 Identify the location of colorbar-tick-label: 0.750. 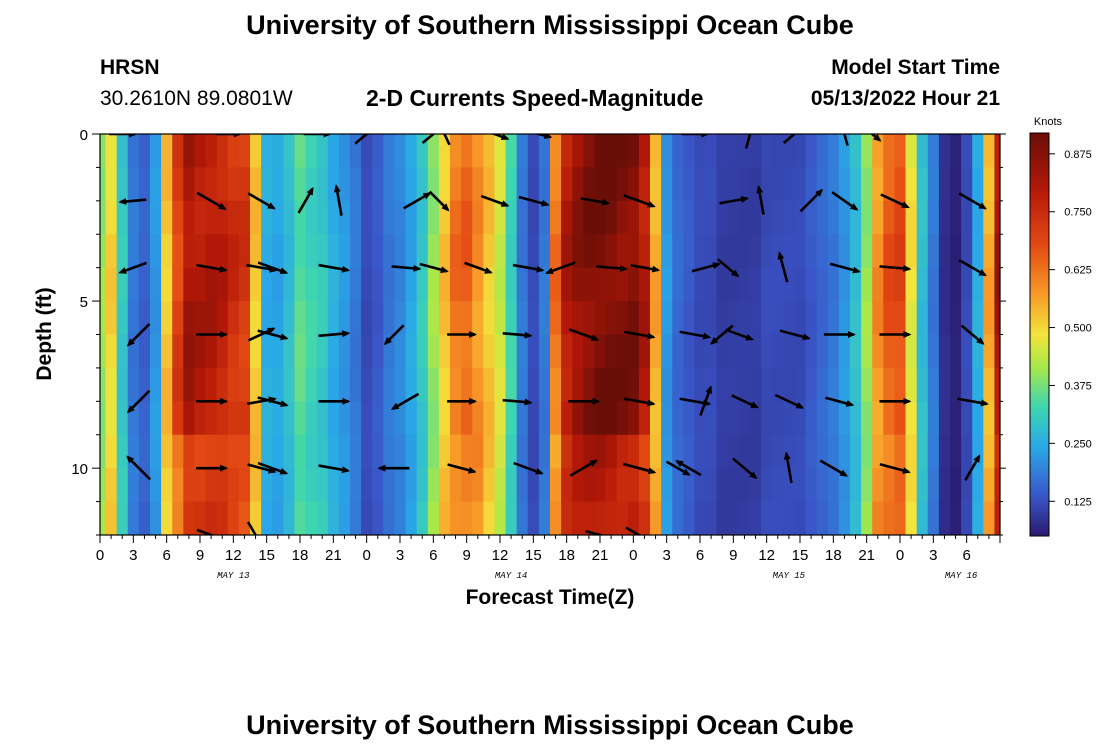
(1078, 213).